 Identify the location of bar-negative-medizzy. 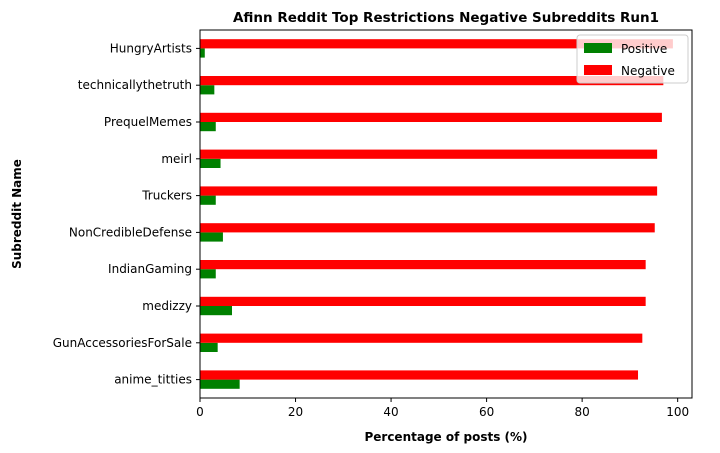
(423, 301).